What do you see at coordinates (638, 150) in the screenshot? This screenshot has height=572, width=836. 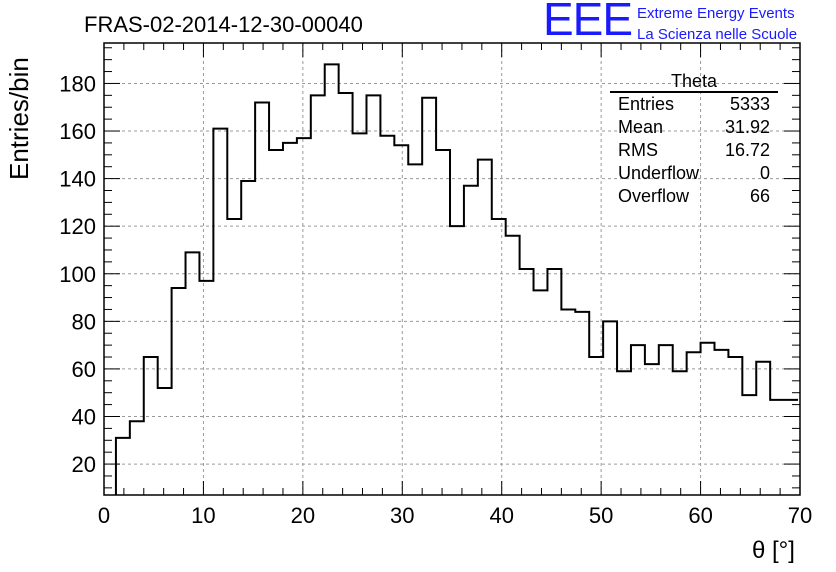 I see `stats-label: RMS` at bounding box center [638, 150].